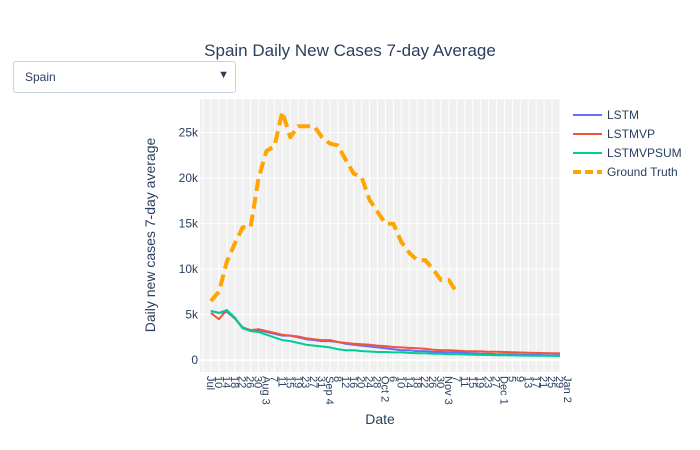  I want to click on x-tick-label: Oct 2, so click(385, 389).